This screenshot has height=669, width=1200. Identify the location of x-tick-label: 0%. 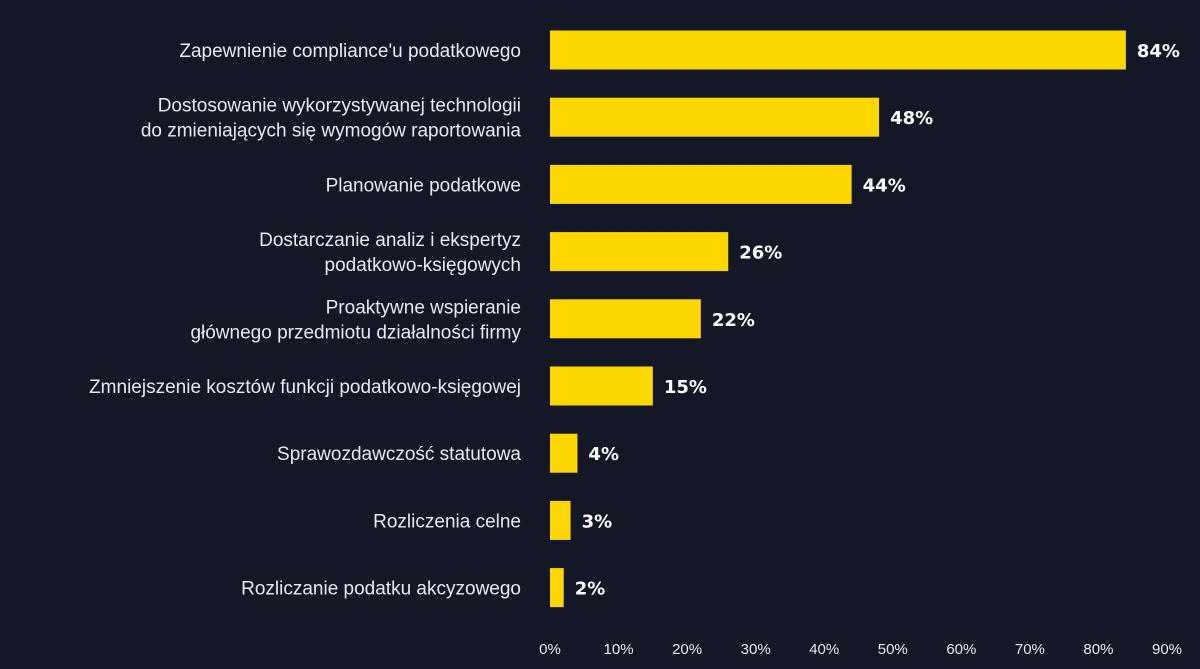
(550, 649).